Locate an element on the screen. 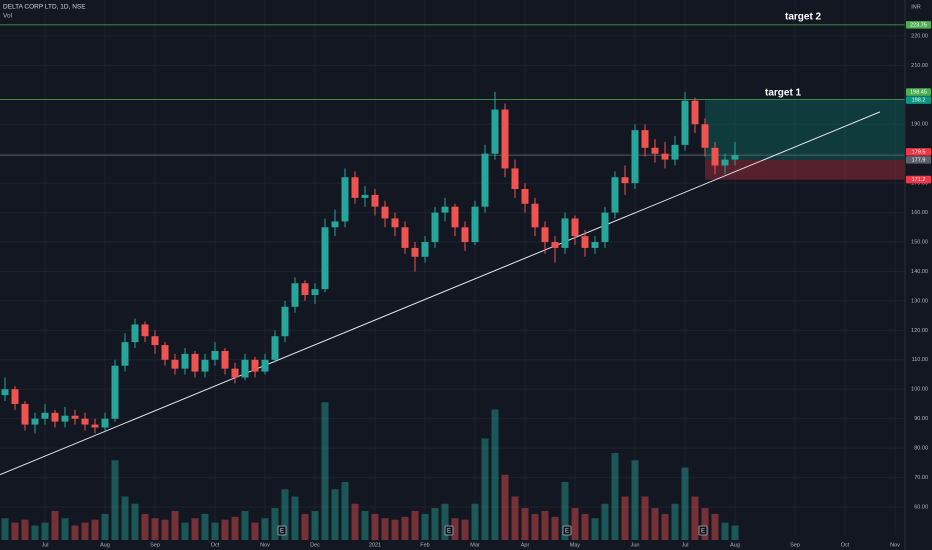 The height and width of the screenshot is (550, 932). price-label: 223.75 is located at coordinates (918, 25).